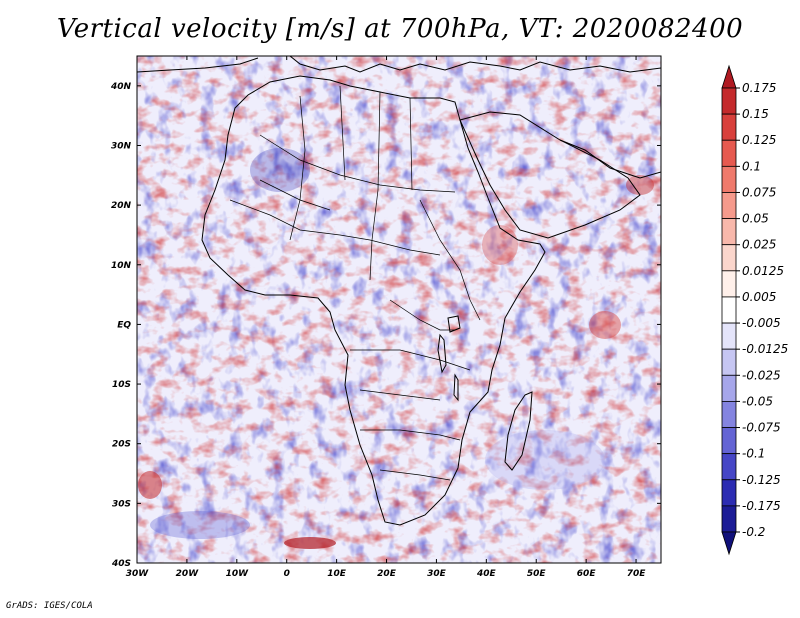 The height and width of the screenshot is (618, 800). I want to click on x-tick-label: 60E, so click(587, 574).